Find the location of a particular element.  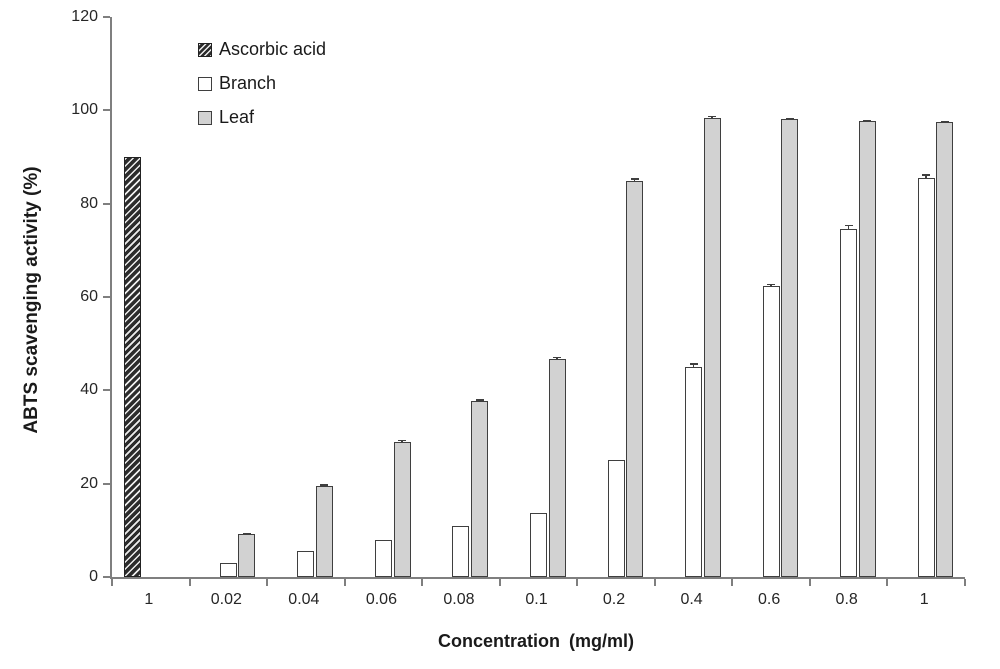

x-tick-label: 0.02 is located at coordinates (226, 599).